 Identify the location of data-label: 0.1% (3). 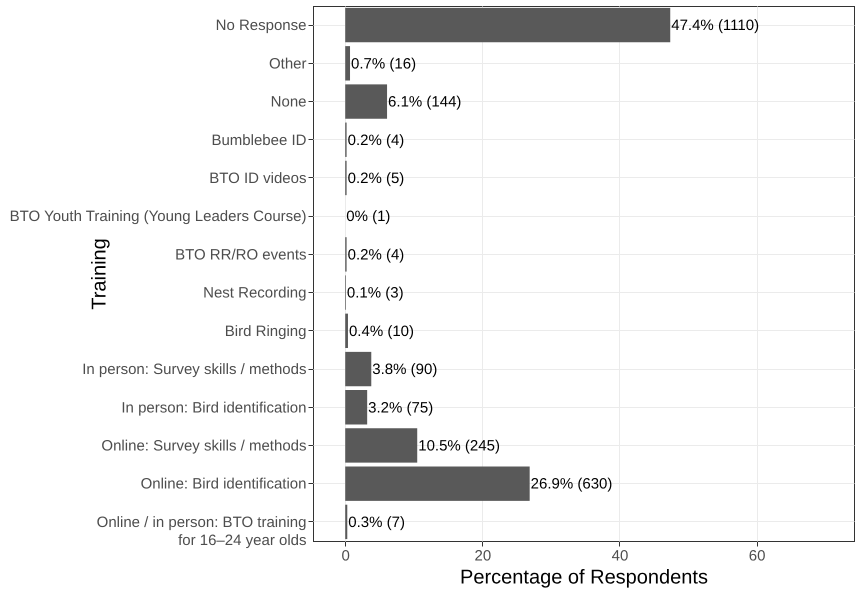
(375, 293).